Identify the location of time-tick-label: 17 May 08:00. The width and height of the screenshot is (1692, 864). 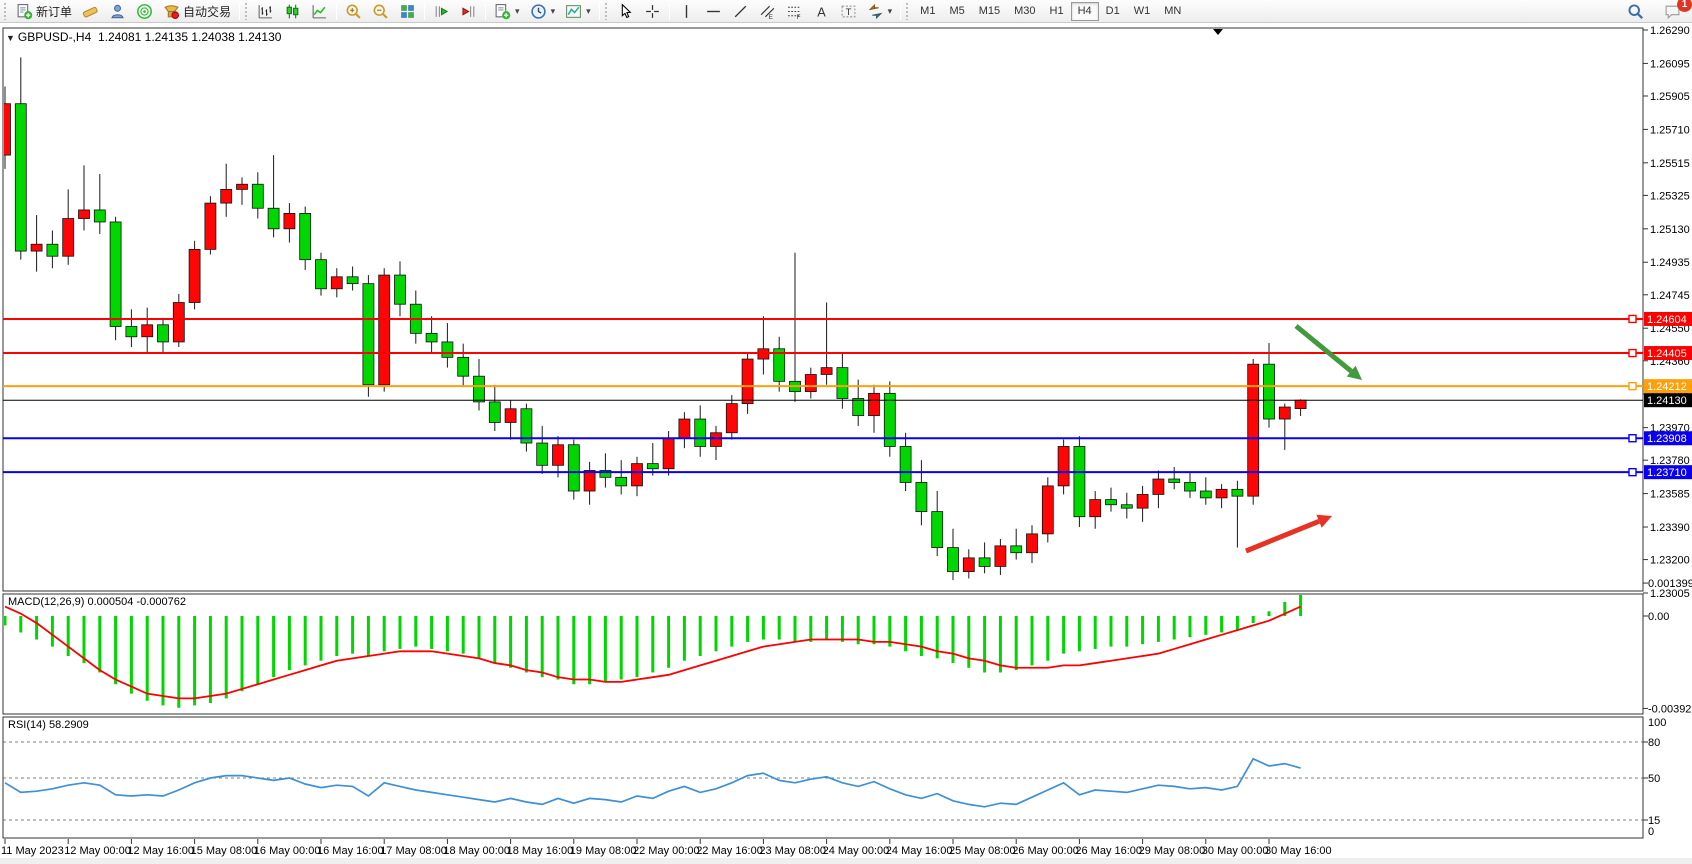
(413, 851).